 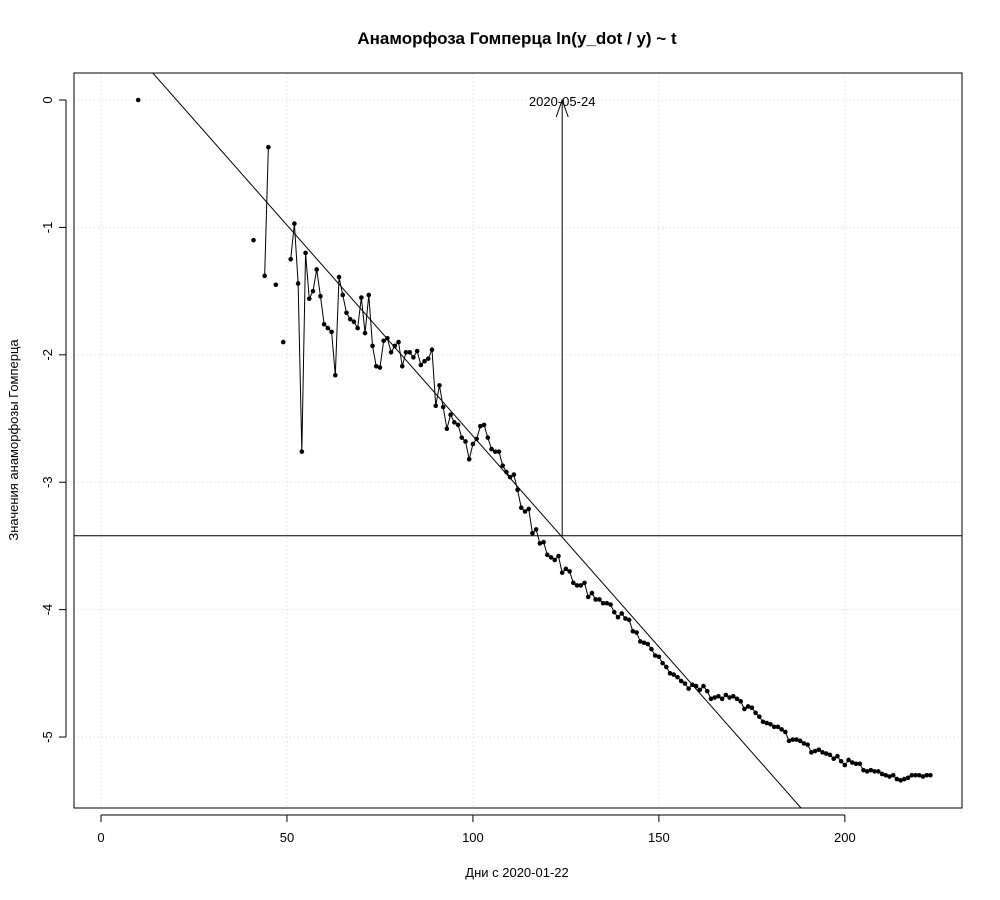 I want to click on y-axis-label: Значения анаморфозы Гомперца, so click(x=13, y=440).